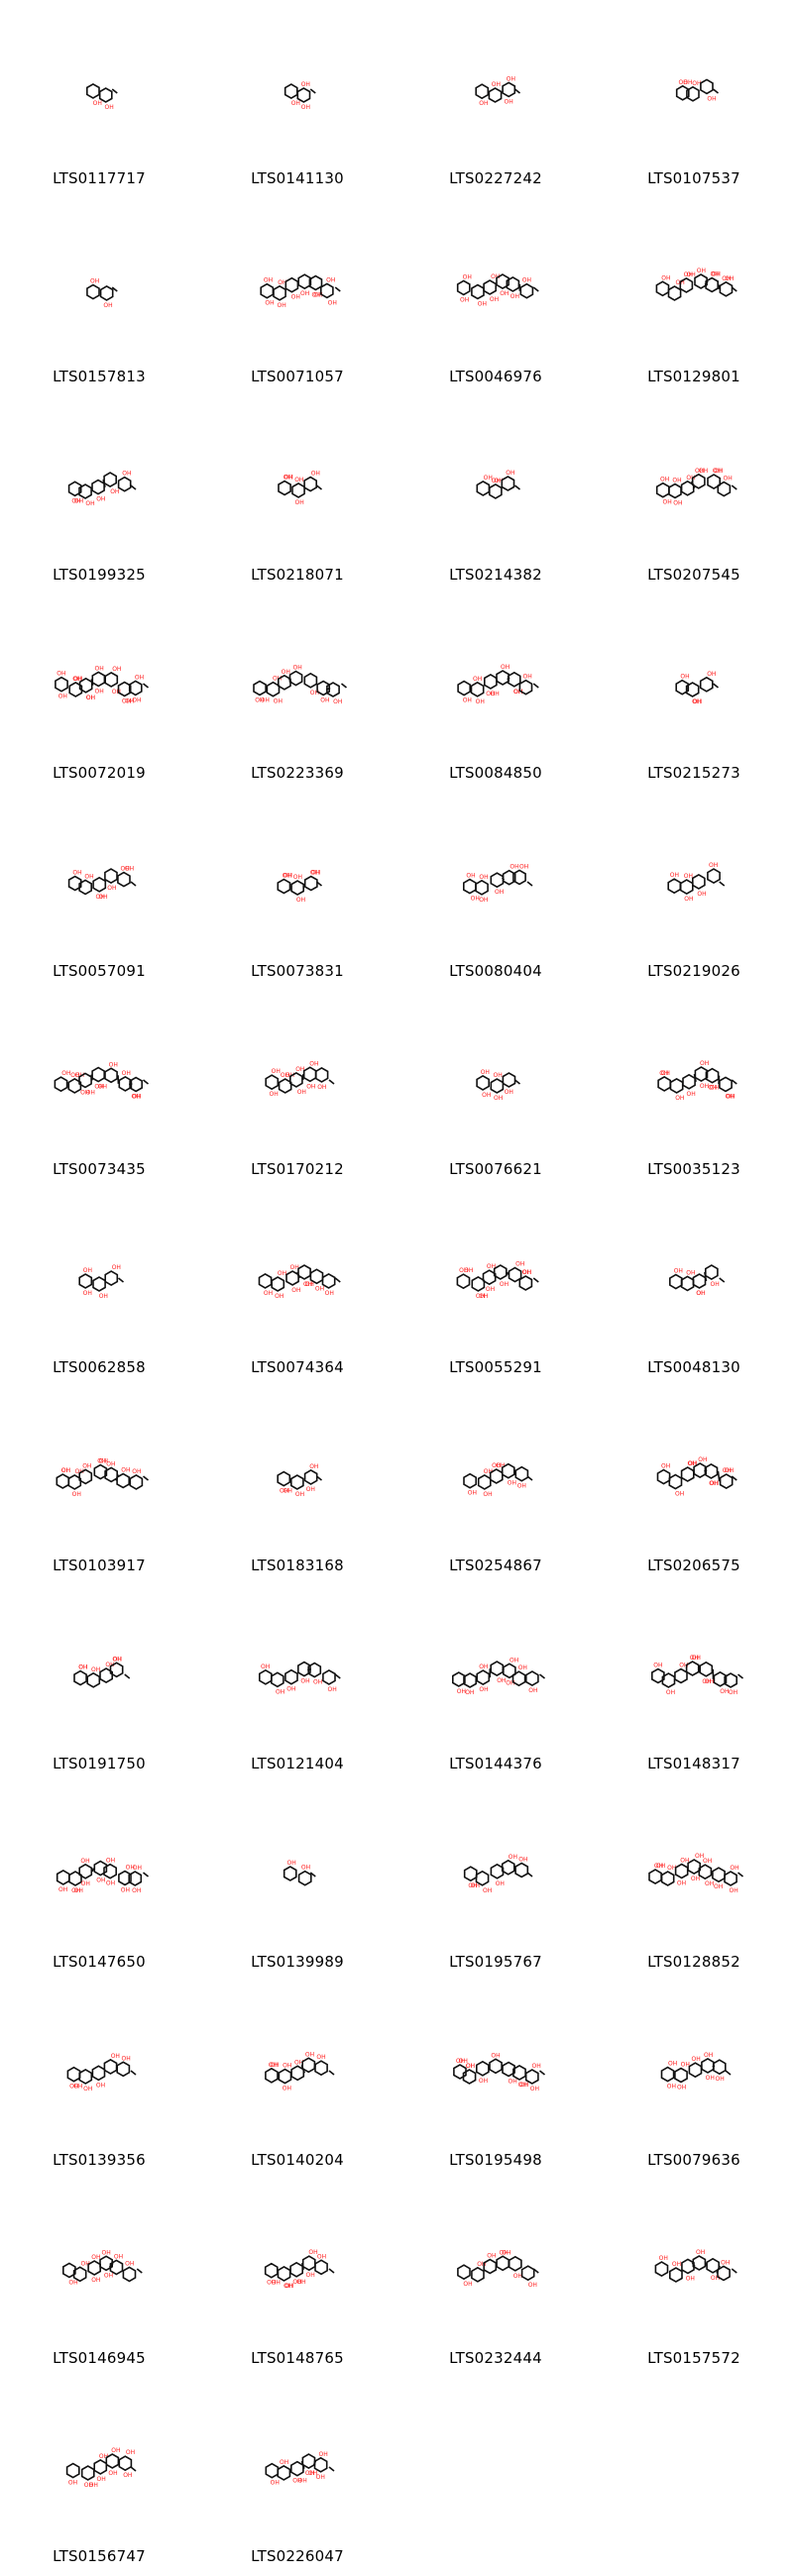 Image resolution: width=793 pixels, height=2576 pixels. Describe the element at coordinates (99, 99) in the screenshot. I see `molecule-cell: OH OH LTS0117717` at that location.